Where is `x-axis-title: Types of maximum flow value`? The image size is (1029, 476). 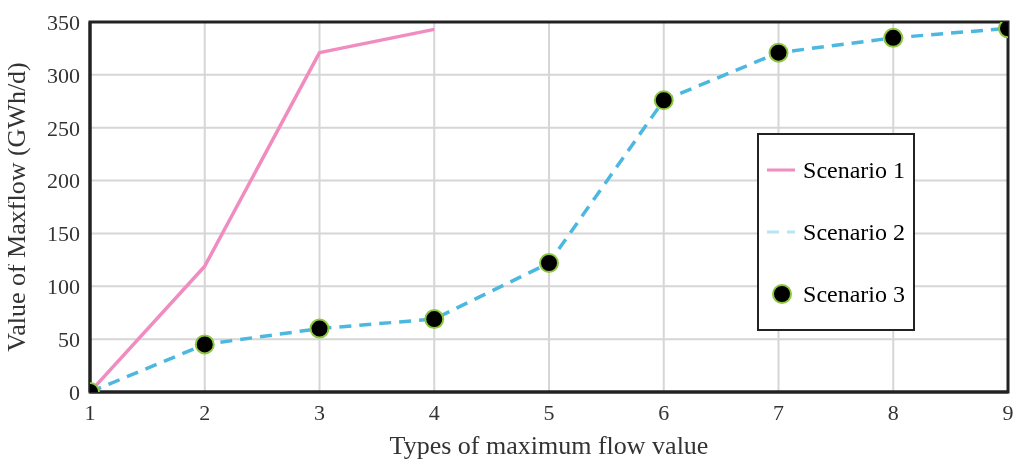
x-axis-title: Types of maximum flow value is located at coordinates (549, 445).